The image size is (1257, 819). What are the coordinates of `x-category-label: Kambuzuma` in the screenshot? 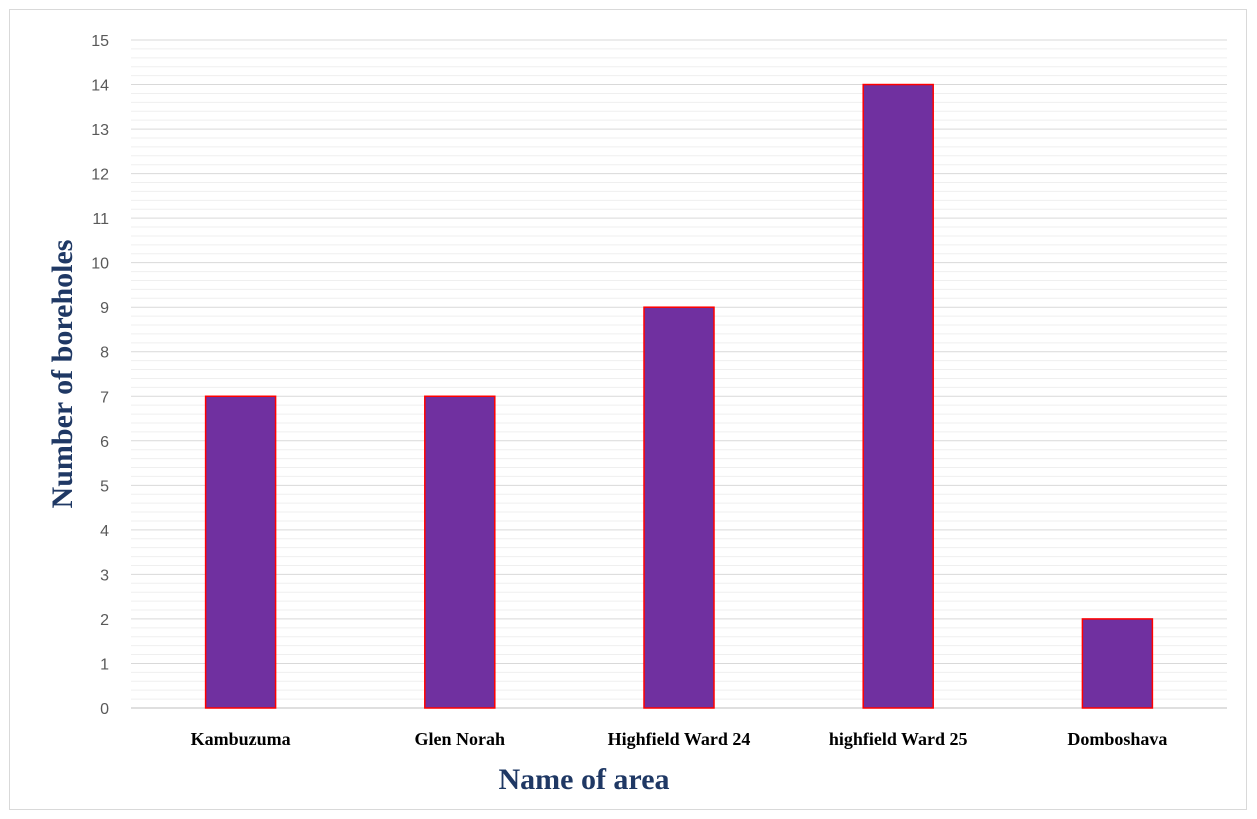 It's located at (241, 739).